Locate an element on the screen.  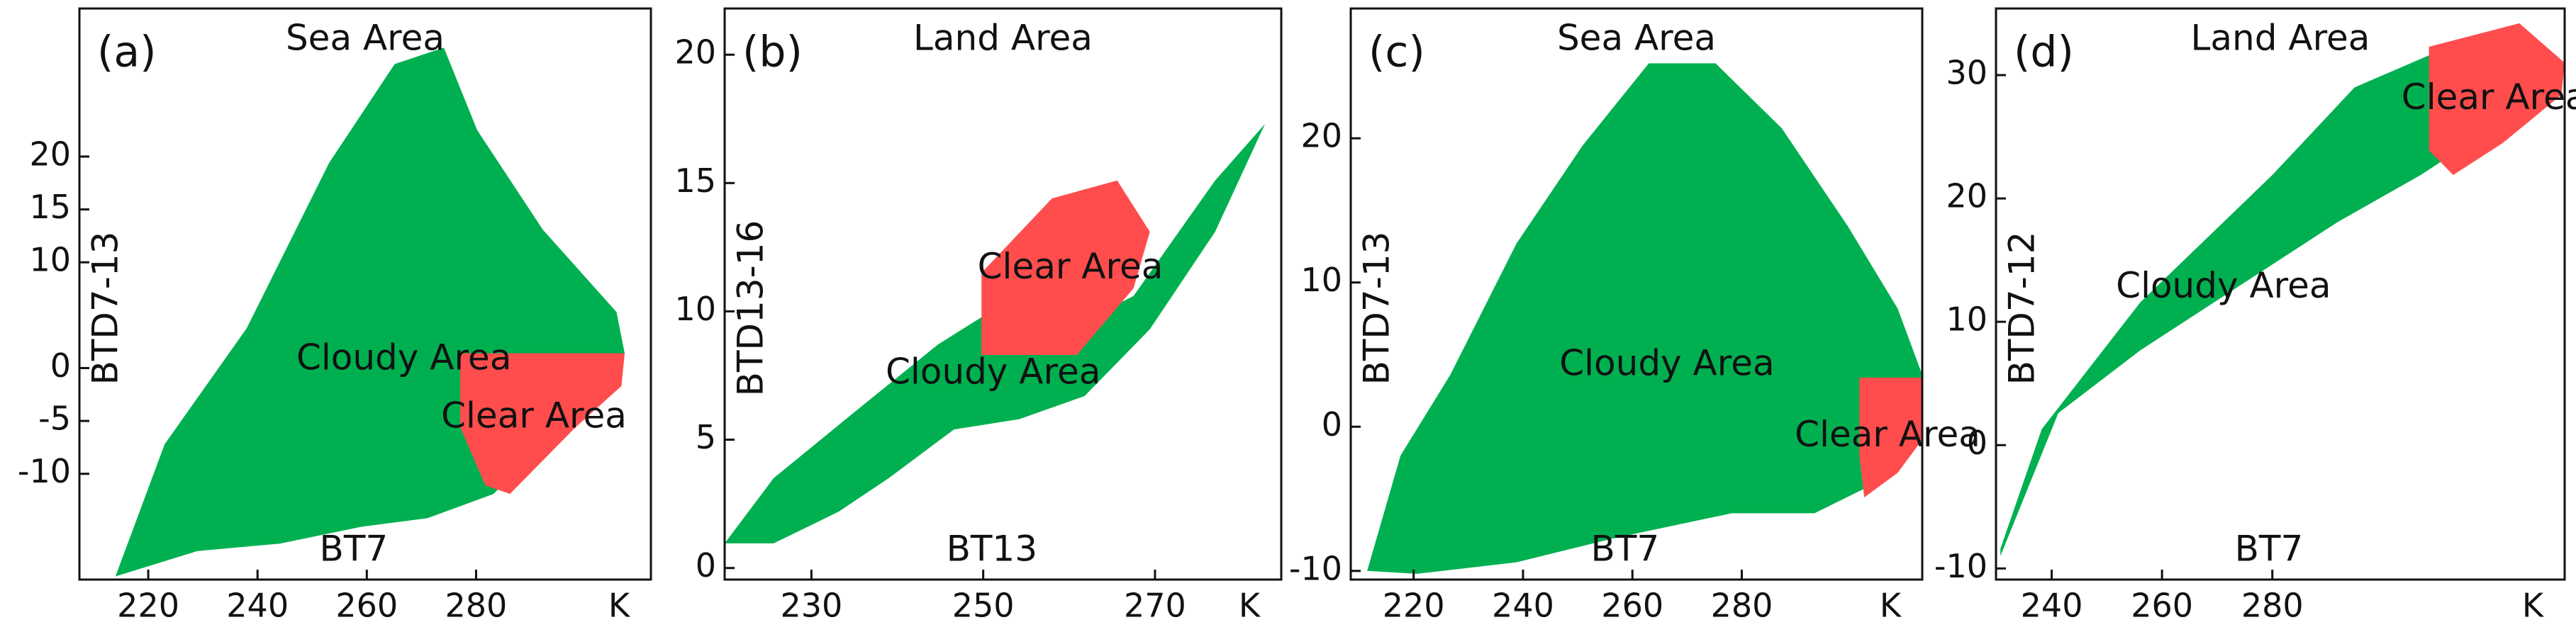
y-tick-label: 5 is located at coordinates (706, 437).